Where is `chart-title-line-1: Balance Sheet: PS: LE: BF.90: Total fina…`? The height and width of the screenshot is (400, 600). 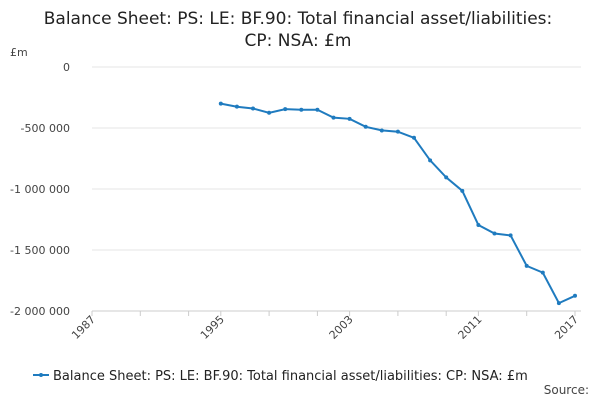
chart-title-line-1: Balance Sheet: PS: LE: BF.90: Total fina… is located at coordinates (298, 19).